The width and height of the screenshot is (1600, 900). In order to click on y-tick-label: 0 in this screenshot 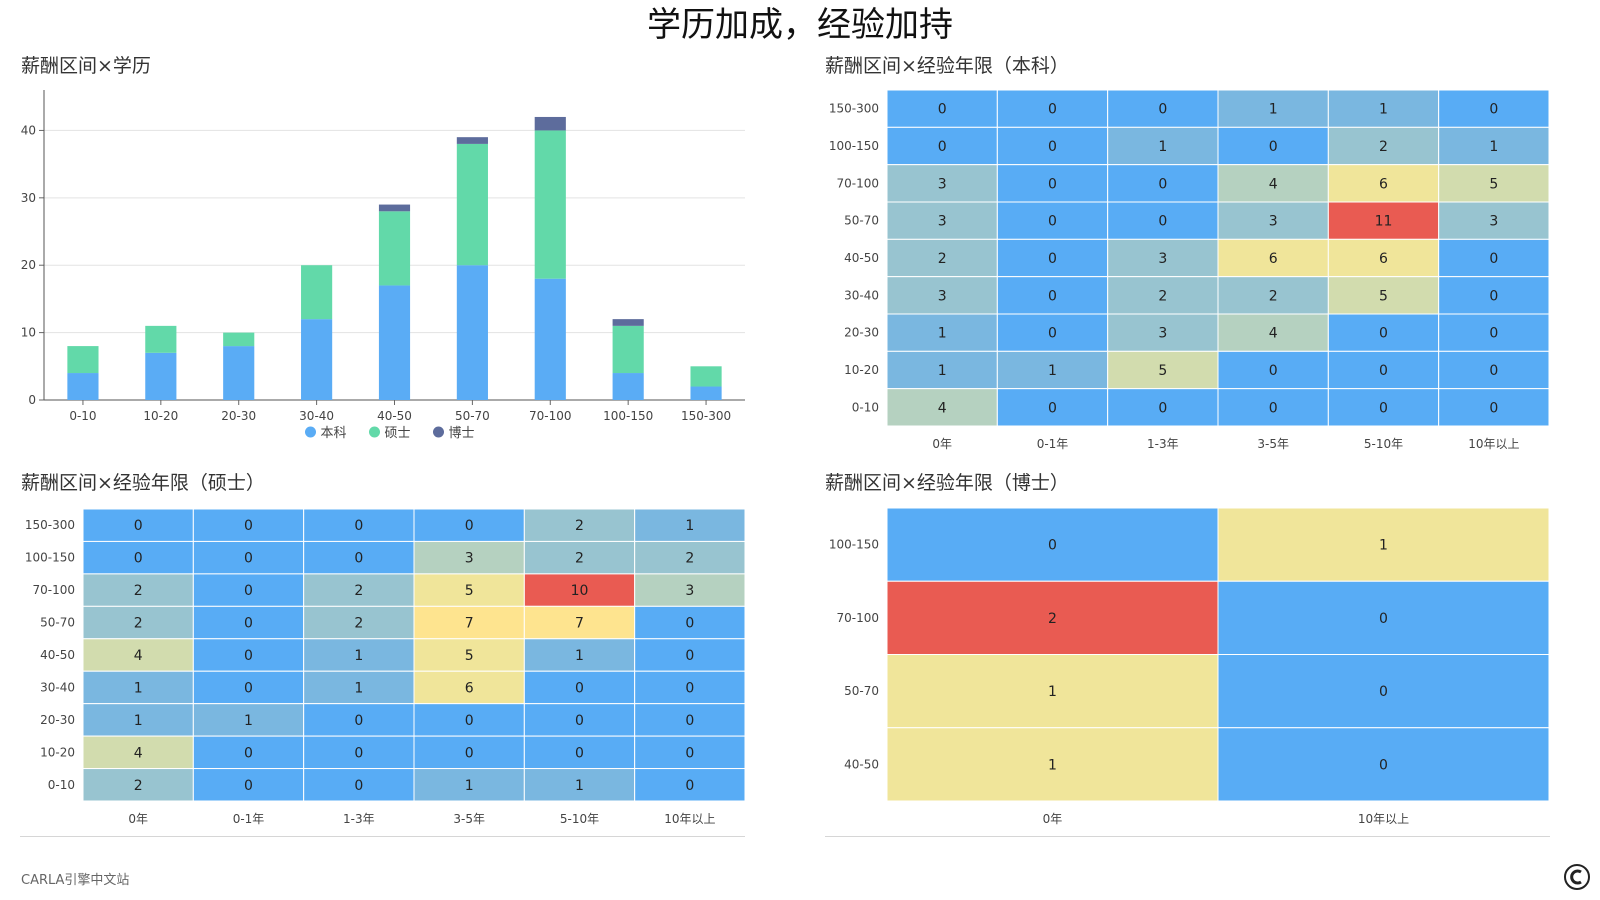, I will do `click(32, 400)`.